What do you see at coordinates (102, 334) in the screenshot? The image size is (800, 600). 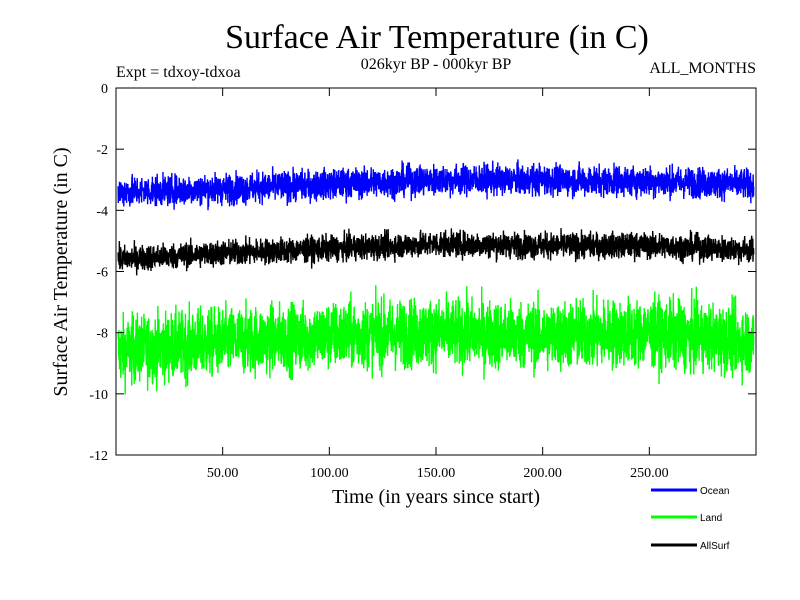 I see `y-tick-label: -8` at bounding box center [102, 334].